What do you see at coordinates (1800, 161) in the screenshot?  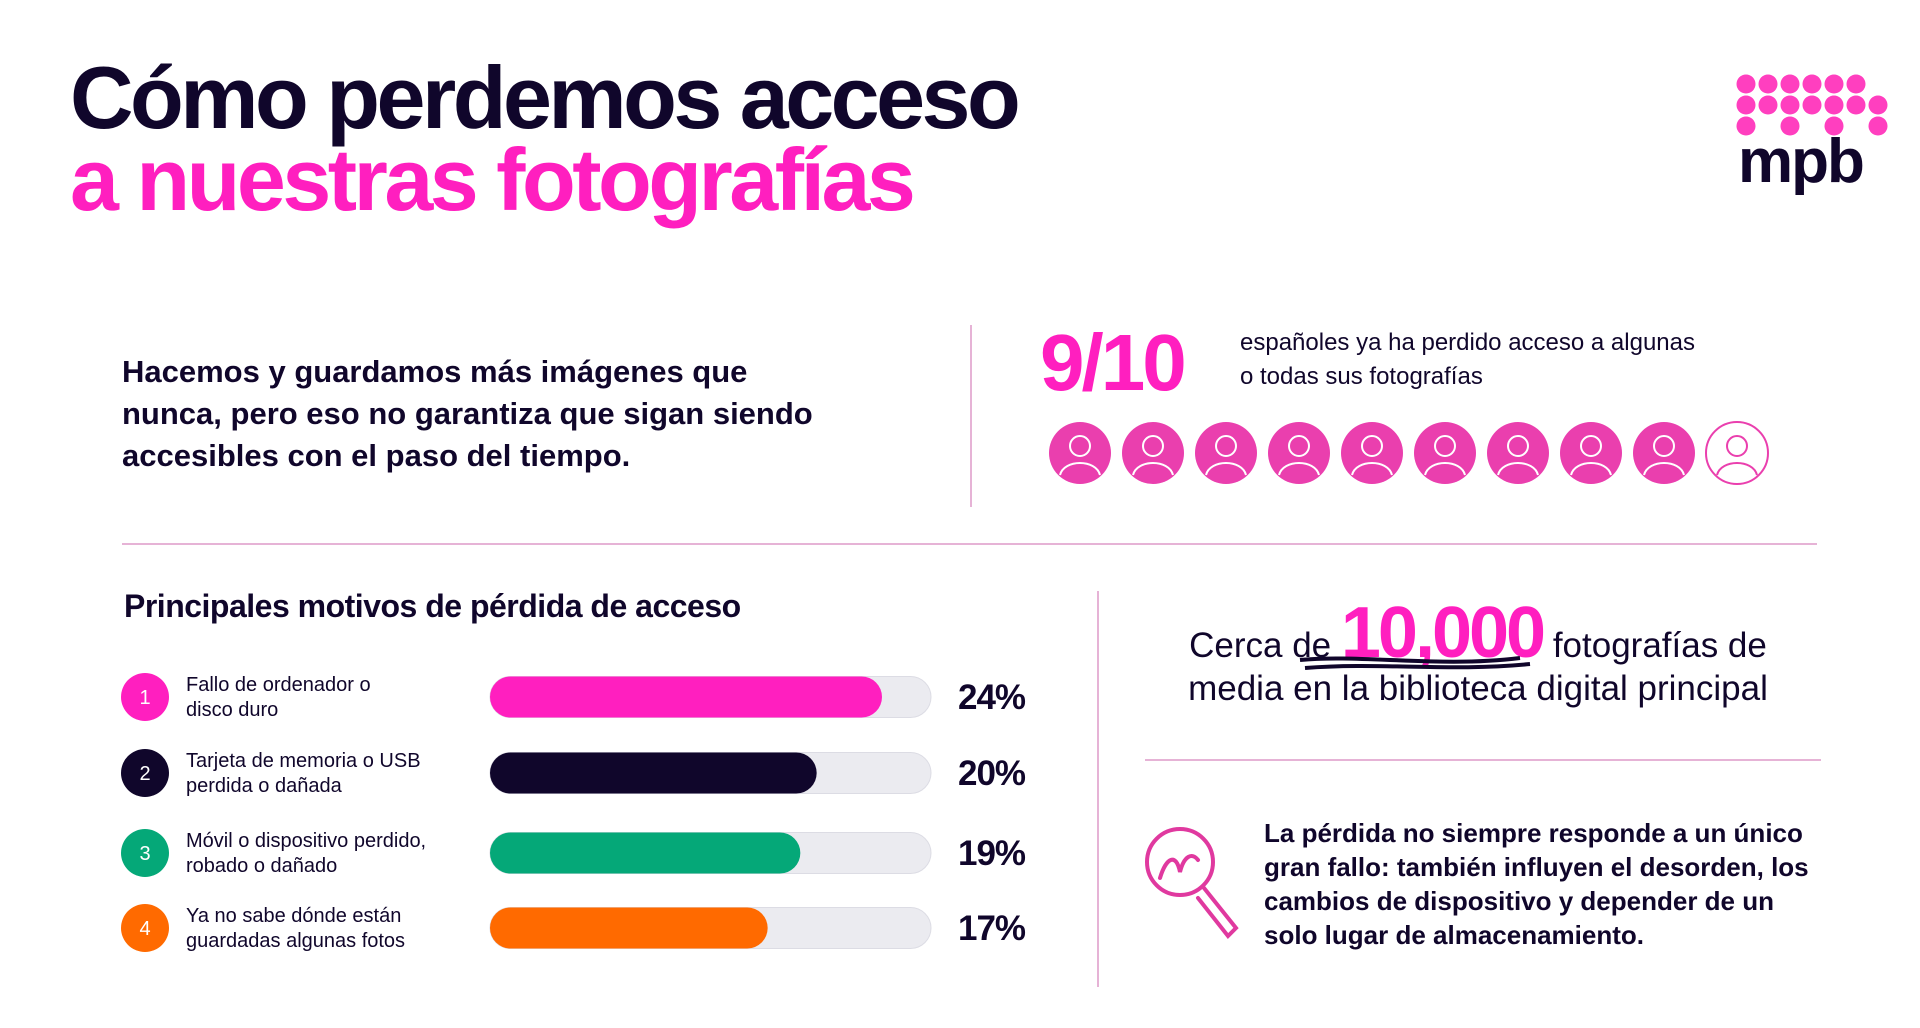 I see `logo-text: mpb` at bounding box center [1800, 161].